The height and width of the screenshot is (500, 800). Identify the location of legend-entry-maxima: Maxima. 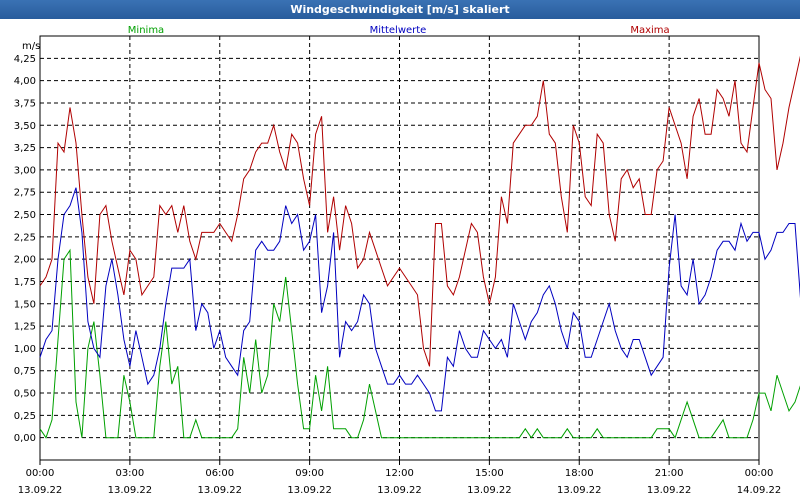
(649, 30).